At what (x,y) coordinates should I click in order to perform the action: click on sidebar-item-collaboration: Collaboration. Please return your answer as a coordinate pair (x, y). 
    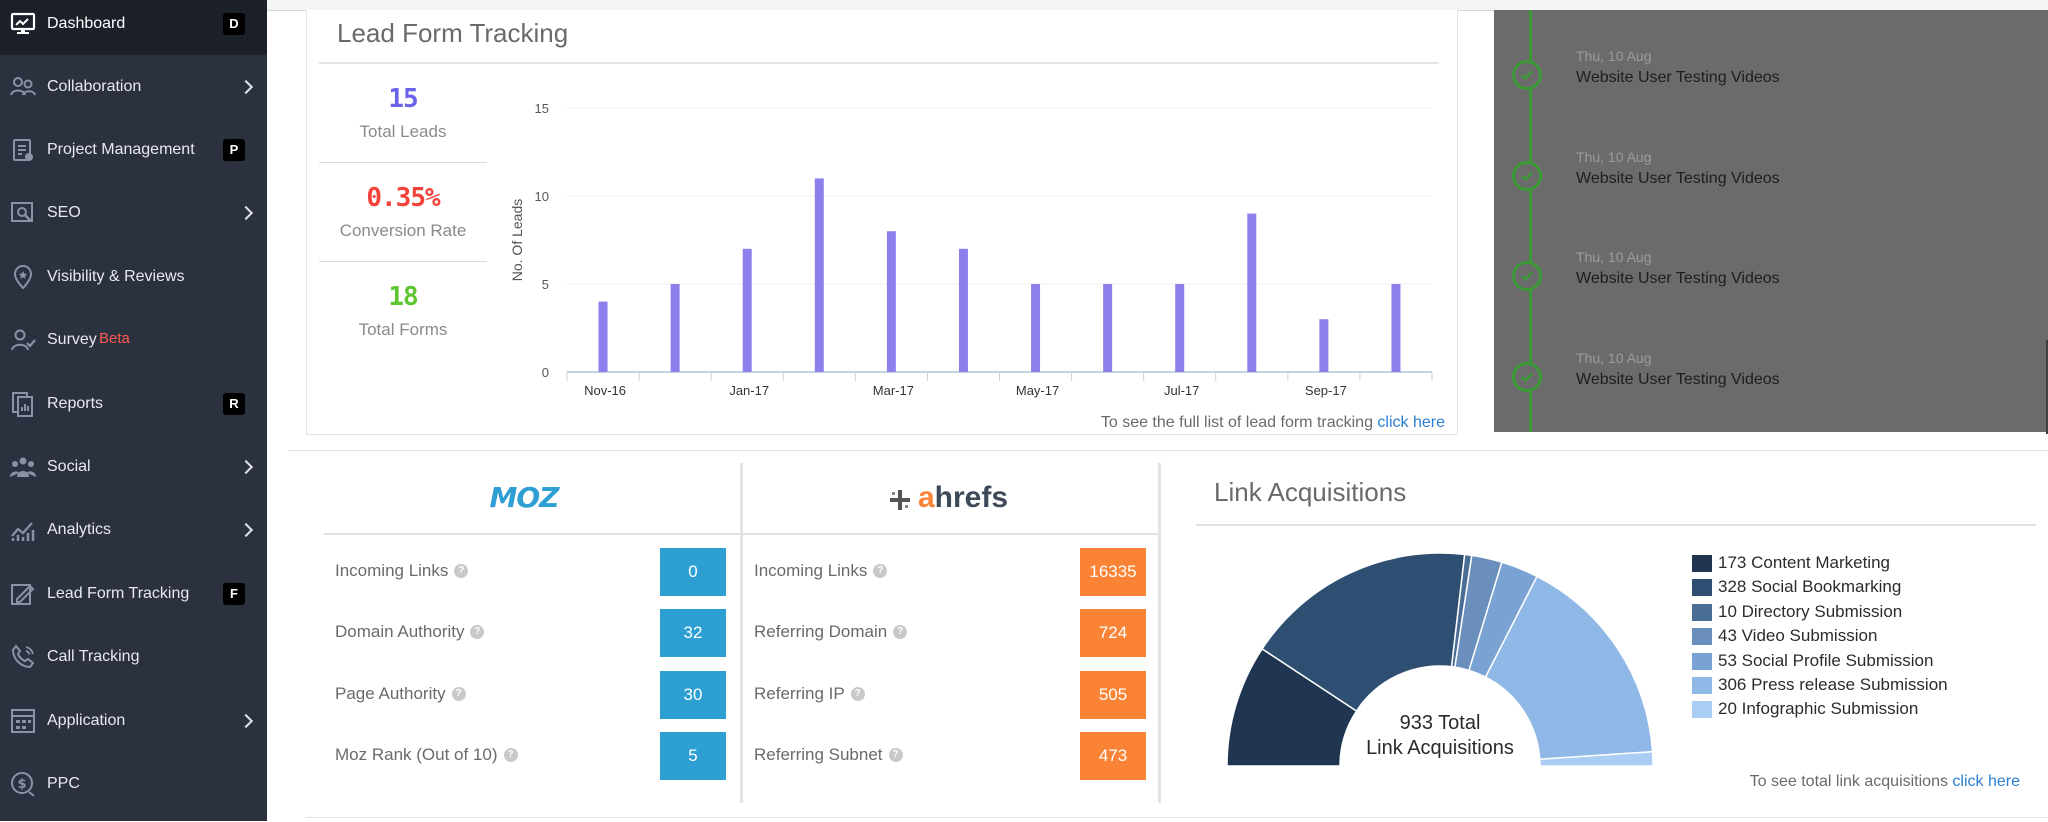
    Looking at the image, I should click on (133, 86).